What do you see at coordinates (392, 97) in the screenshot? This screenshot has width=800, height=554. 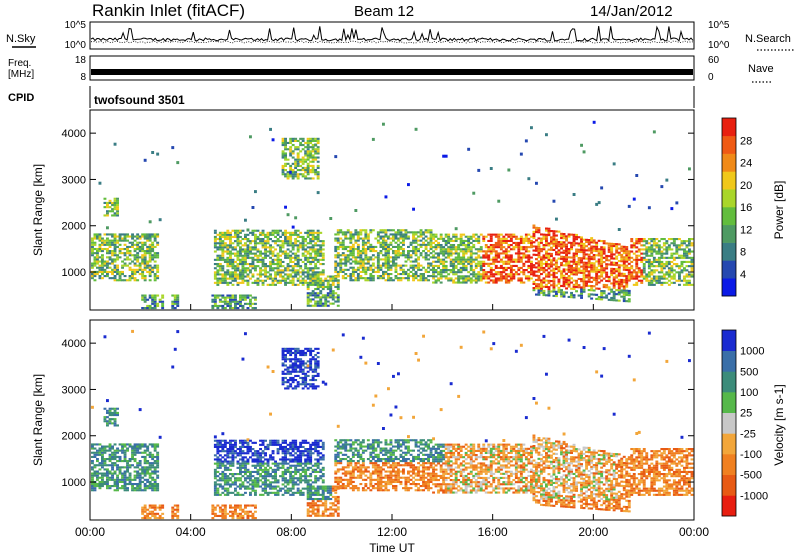 I see `cpid-strip: twofsound 3501` at bounding box center [392, 97].